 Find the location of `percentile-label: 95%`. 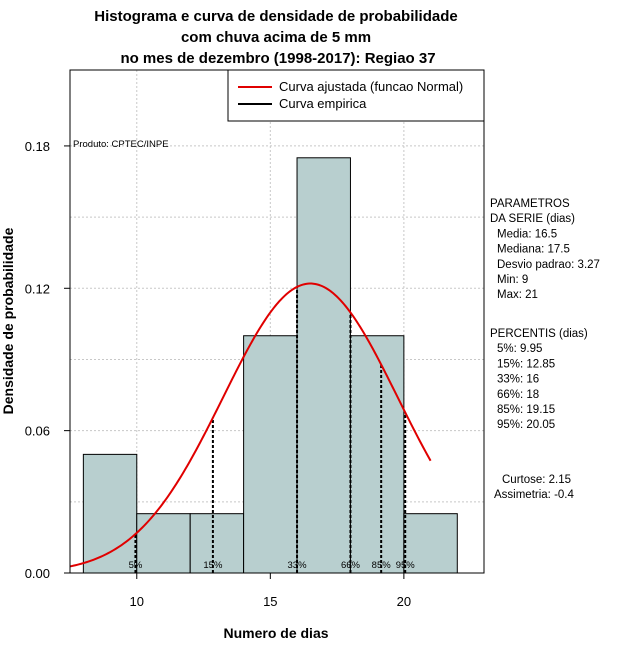

percentile-label: 95% is located at coordinates (406, 565).